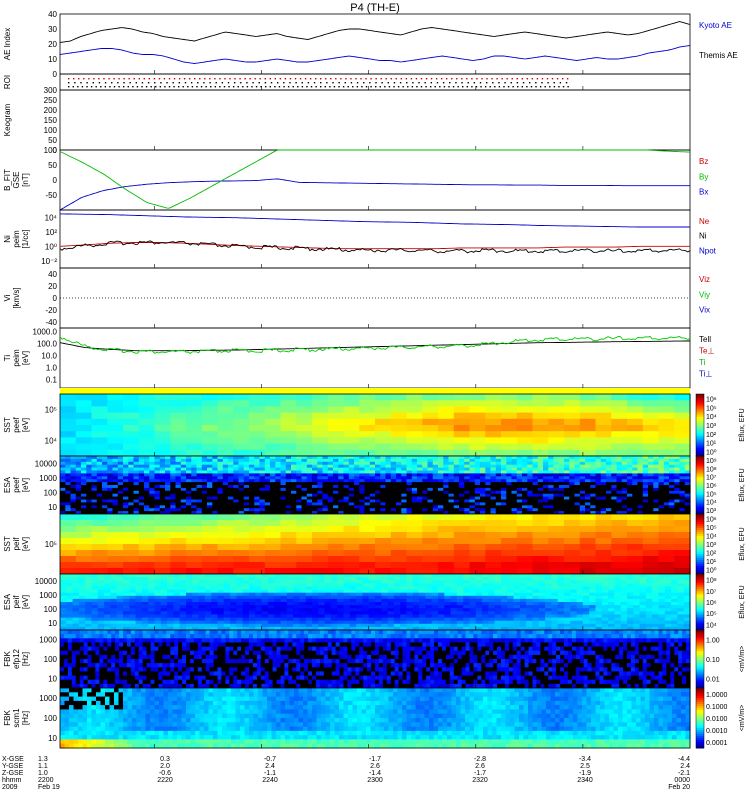 This screenshot has width=750, height=800. I want to click on ni-ytick-label: 10², so click(51, 232).